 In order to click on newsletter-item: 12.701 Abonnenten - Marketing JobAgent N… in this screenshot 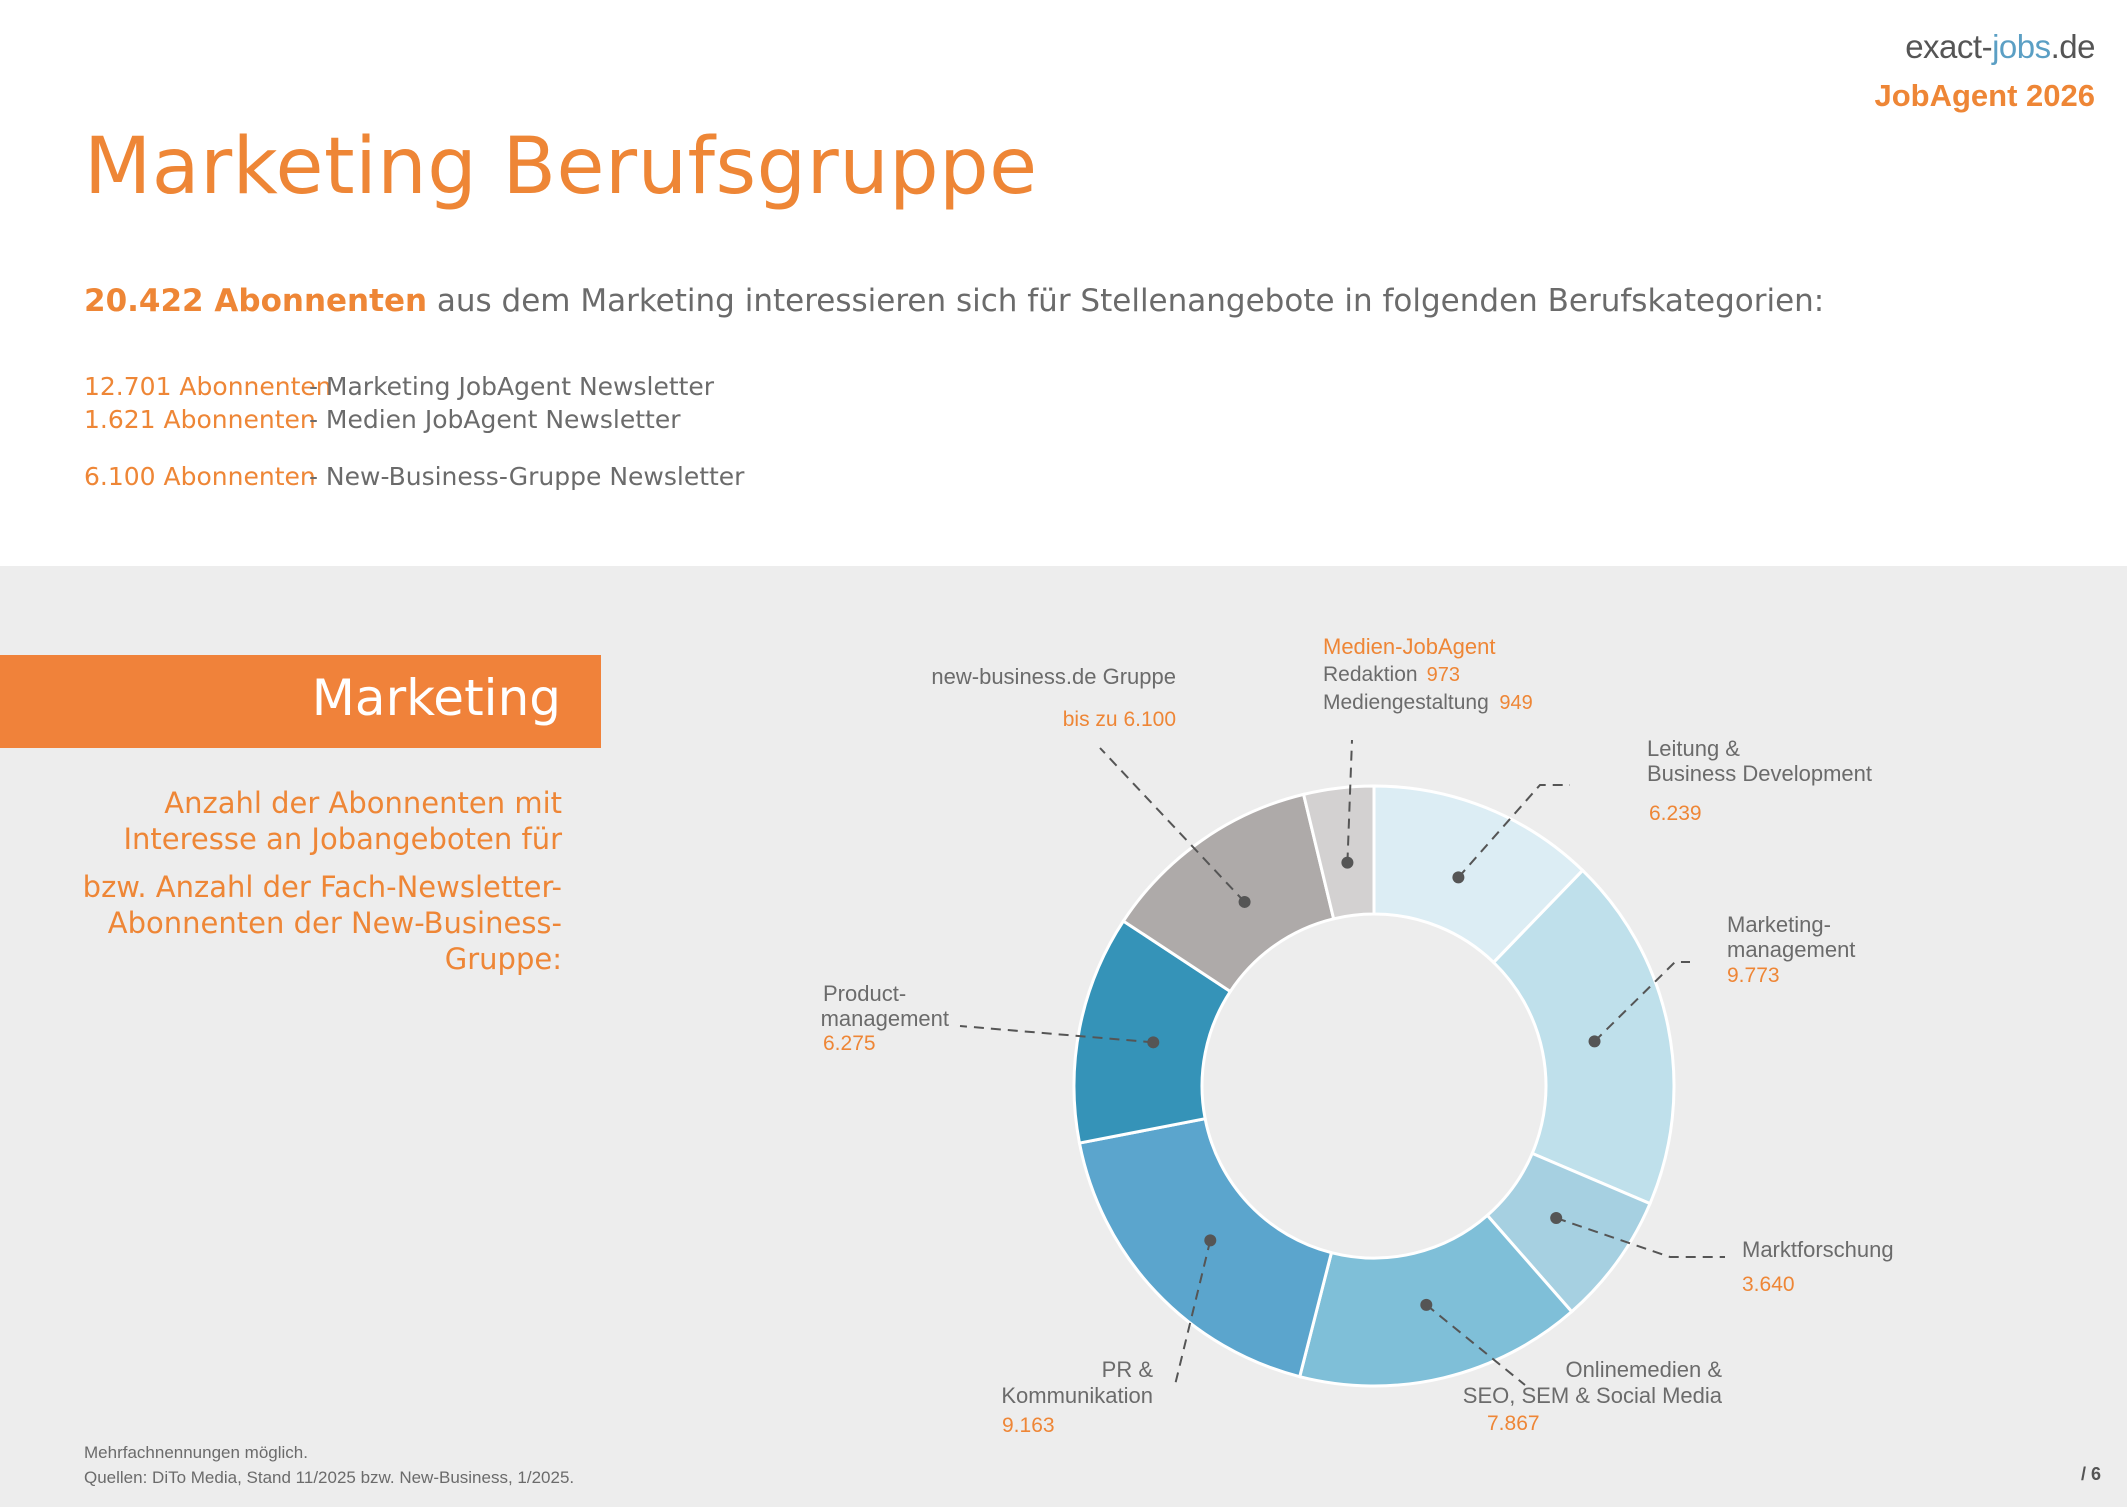, I will do `click(414, 386)`.